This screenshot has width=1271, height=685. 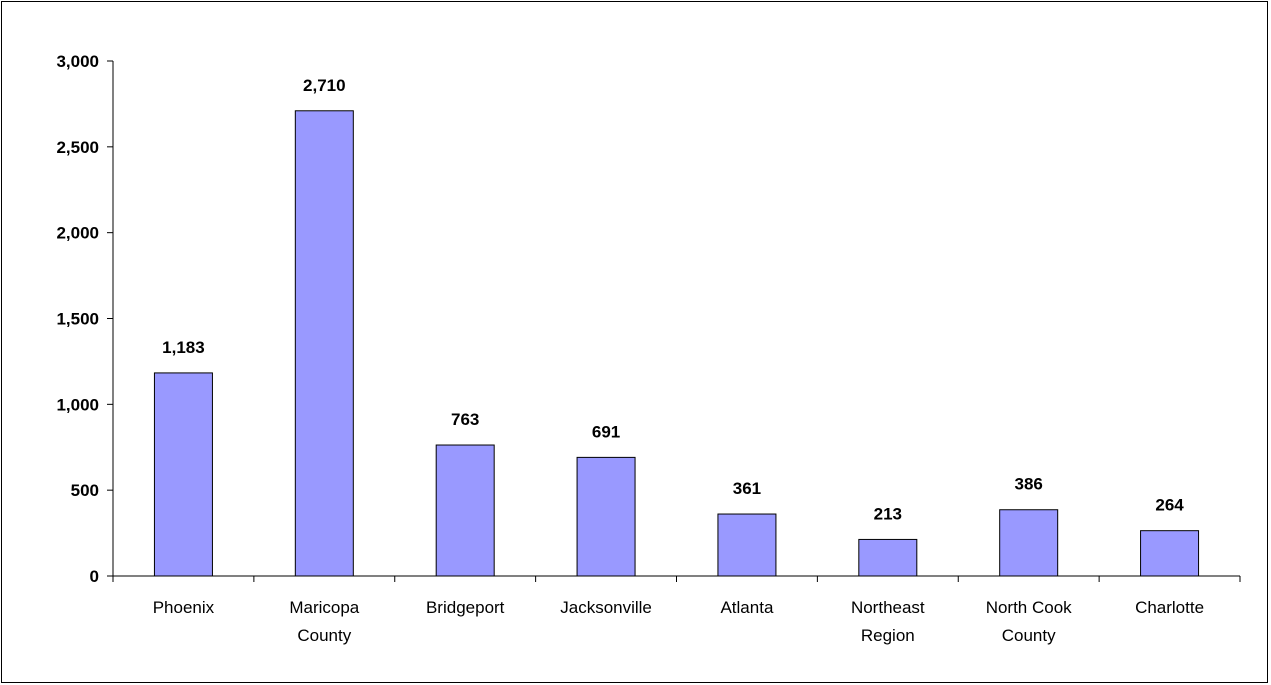 I want to click on x-tick-label: Region, so click(x=888, y=635).